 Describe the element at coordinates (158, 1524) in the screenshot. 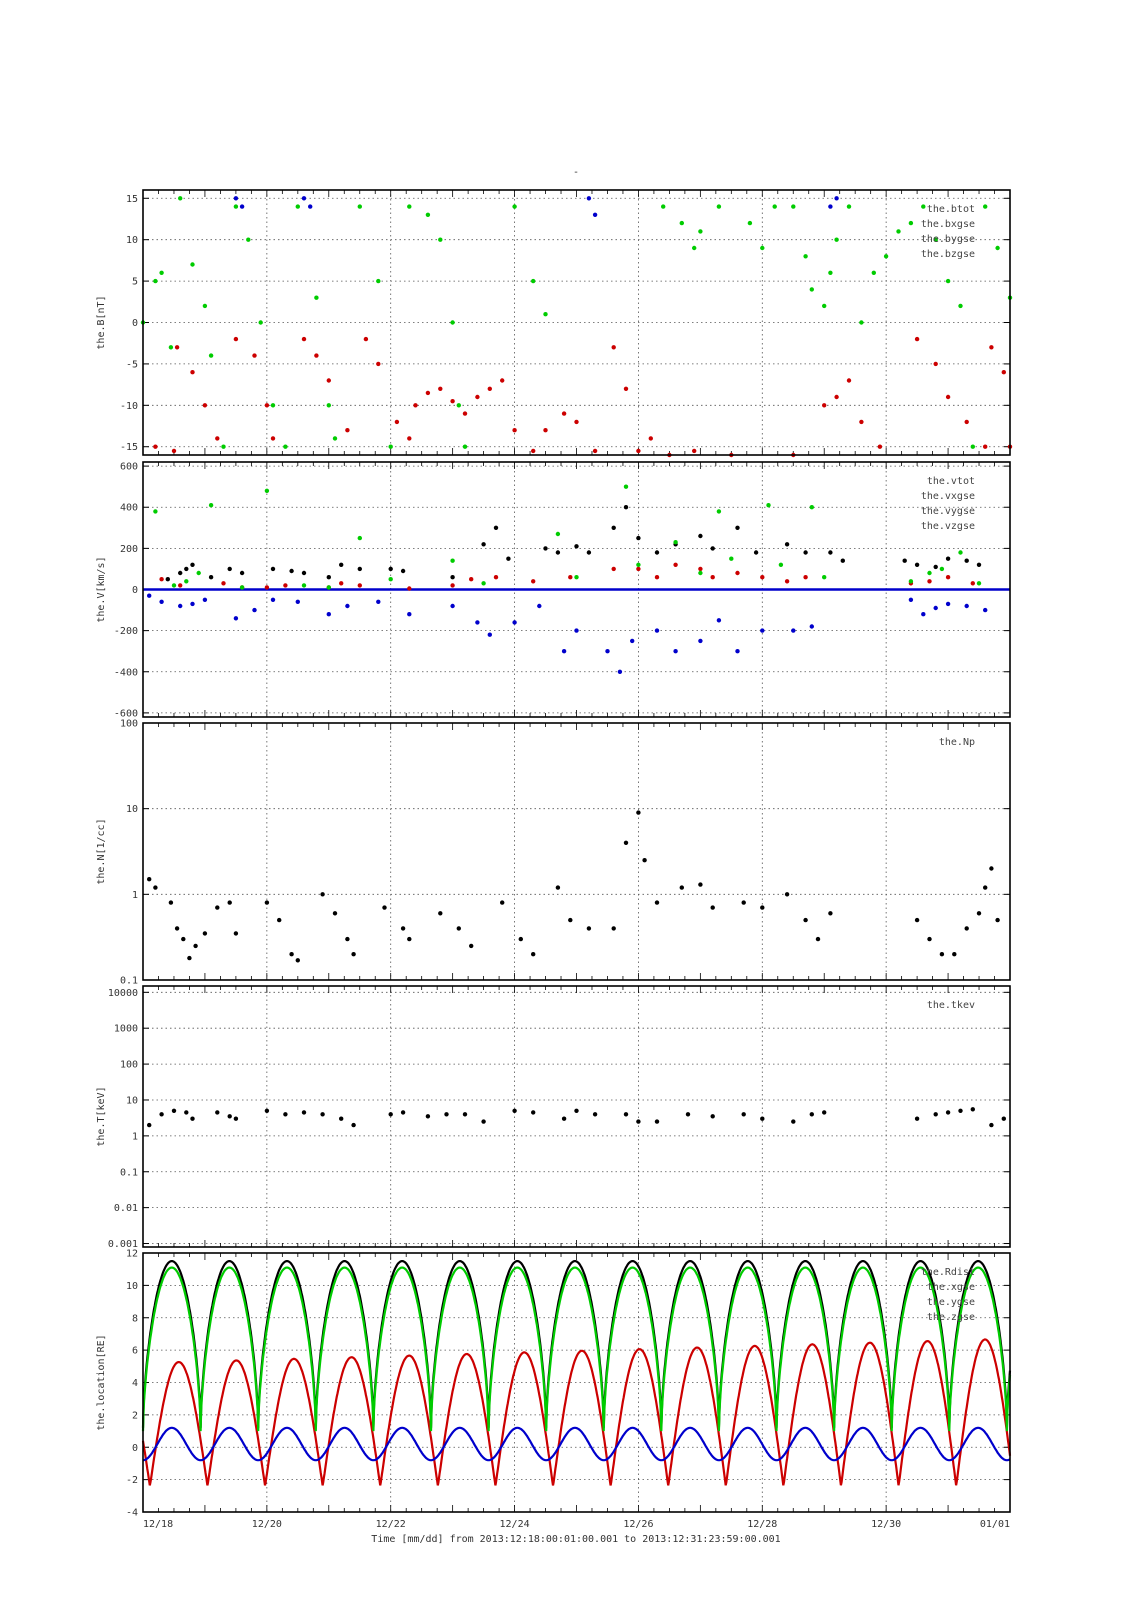

I see `time-tick-label: 12/18` at that location.